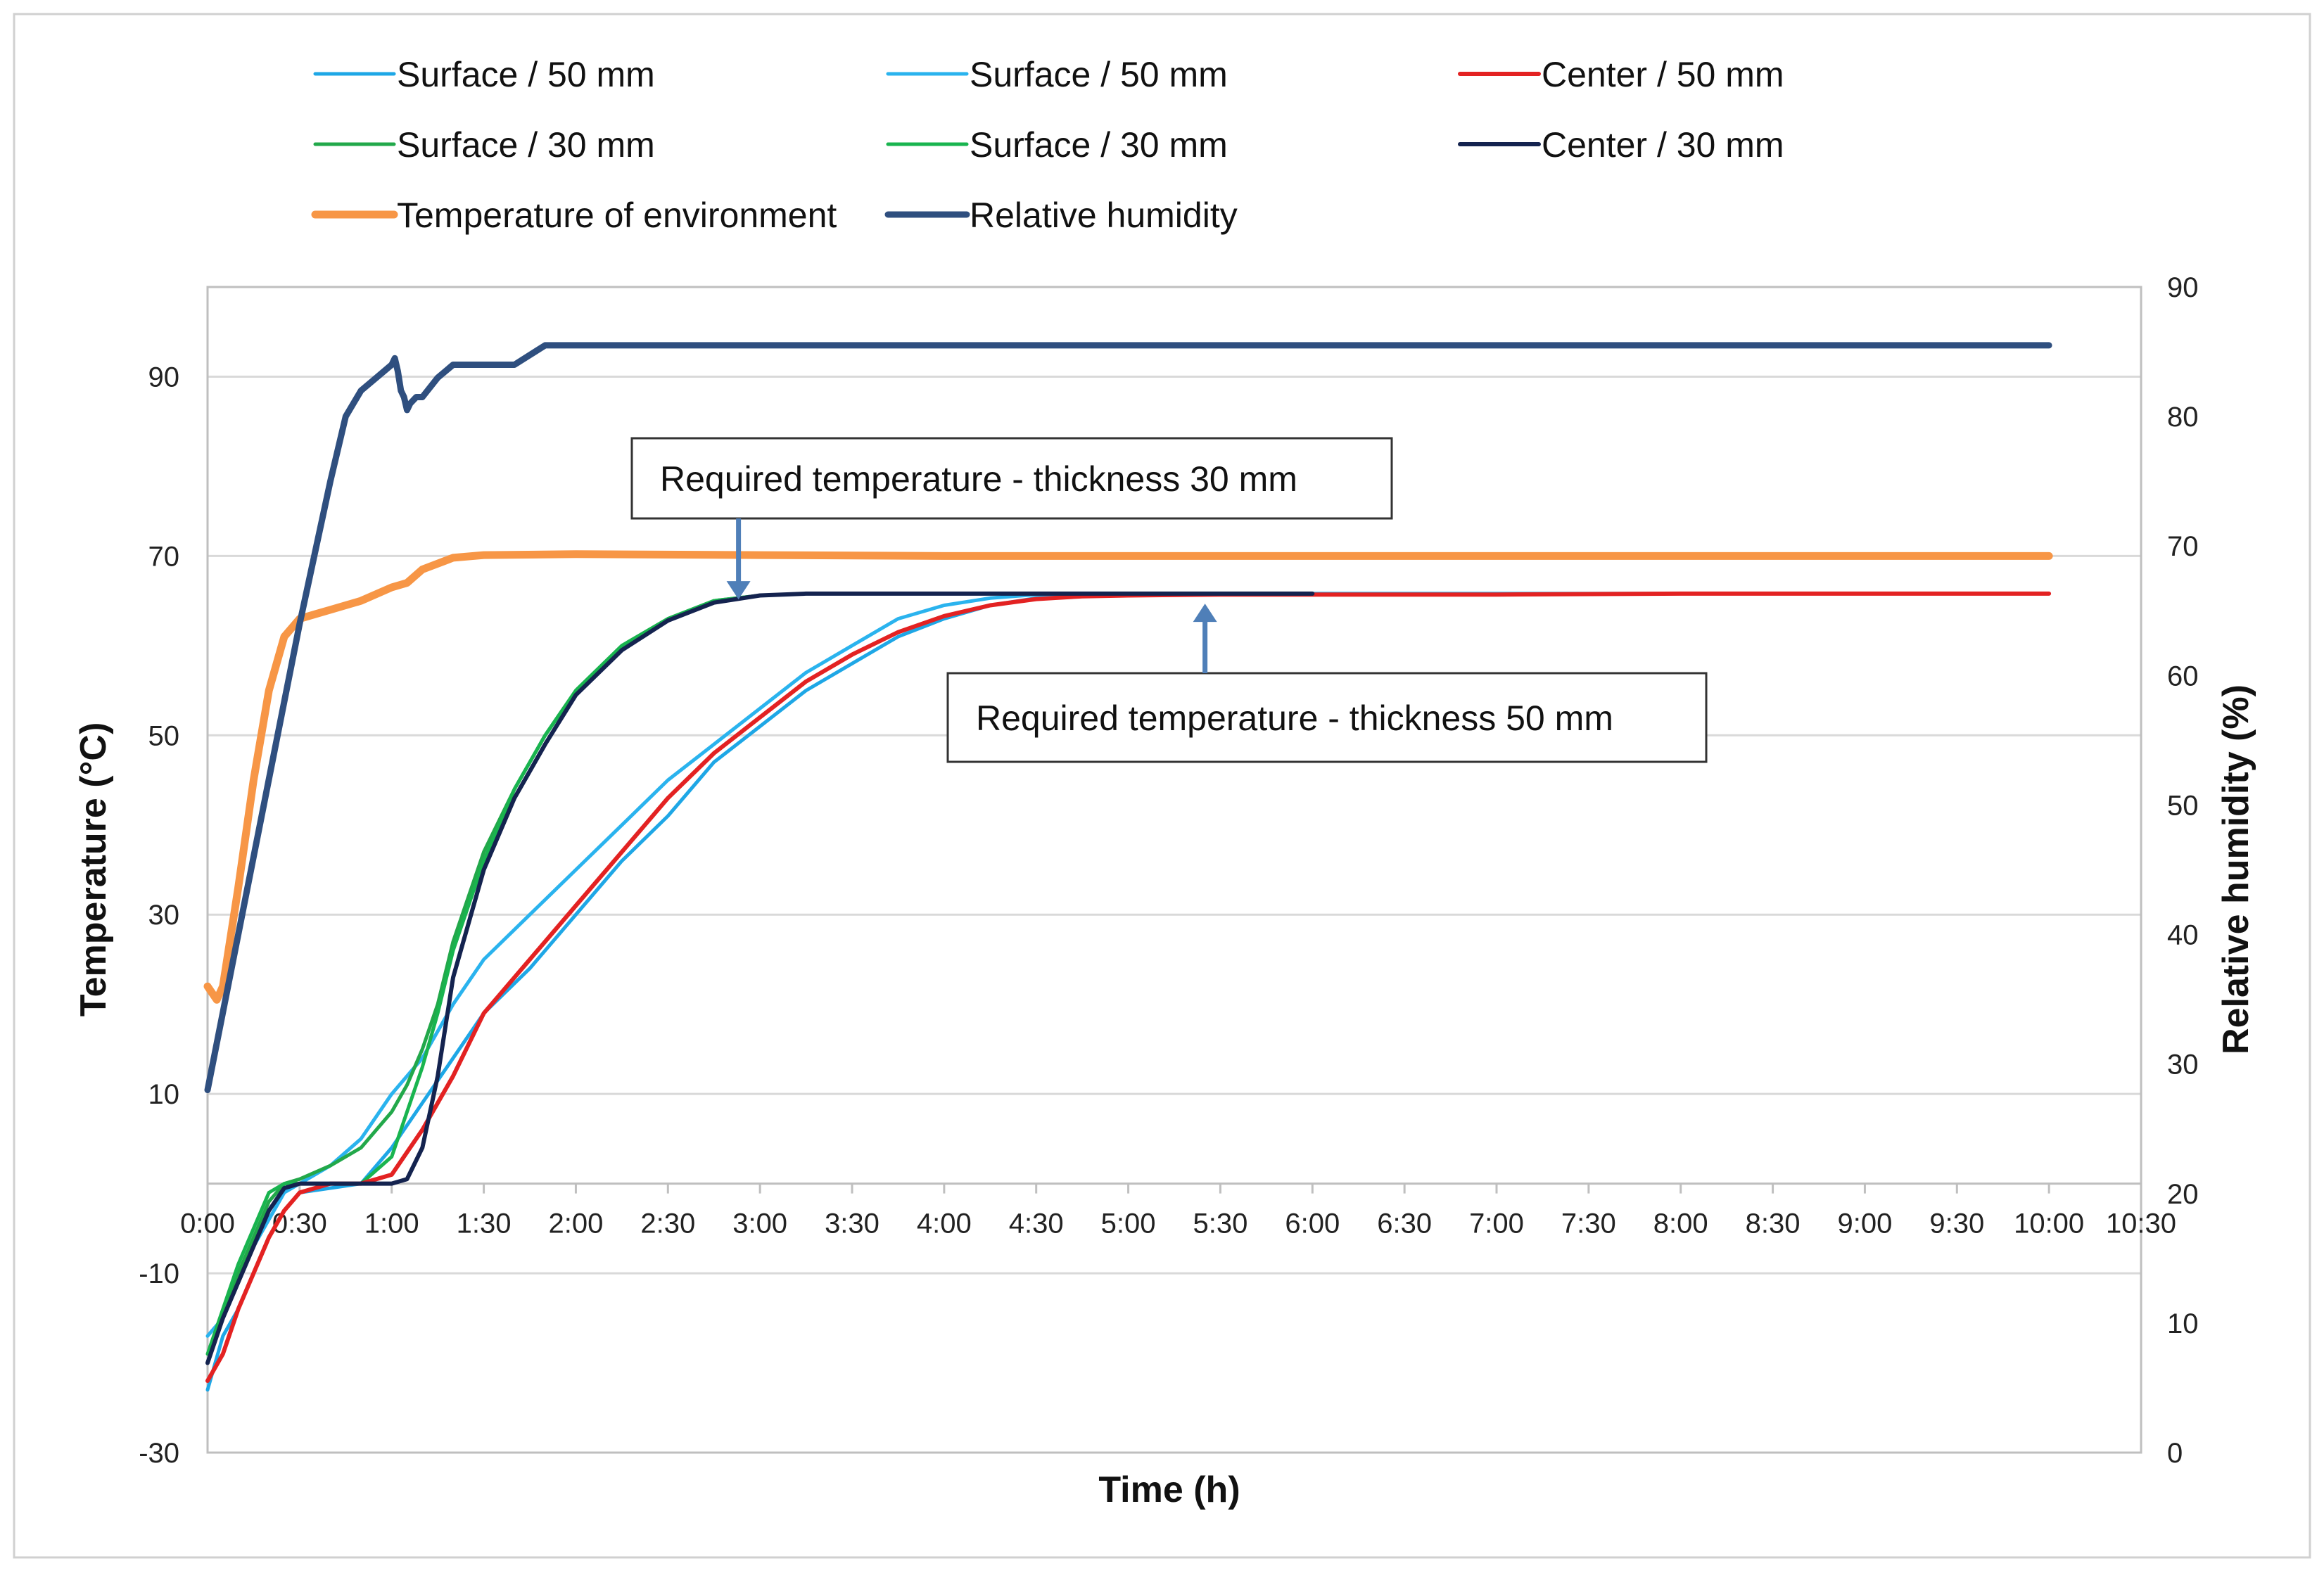 The image size is (2324, 1575). What do you see at coordinates (1312, 1224) in the screenshot?
I see `x-tick-label: 6:00` at bounding box center [1312, 1224].